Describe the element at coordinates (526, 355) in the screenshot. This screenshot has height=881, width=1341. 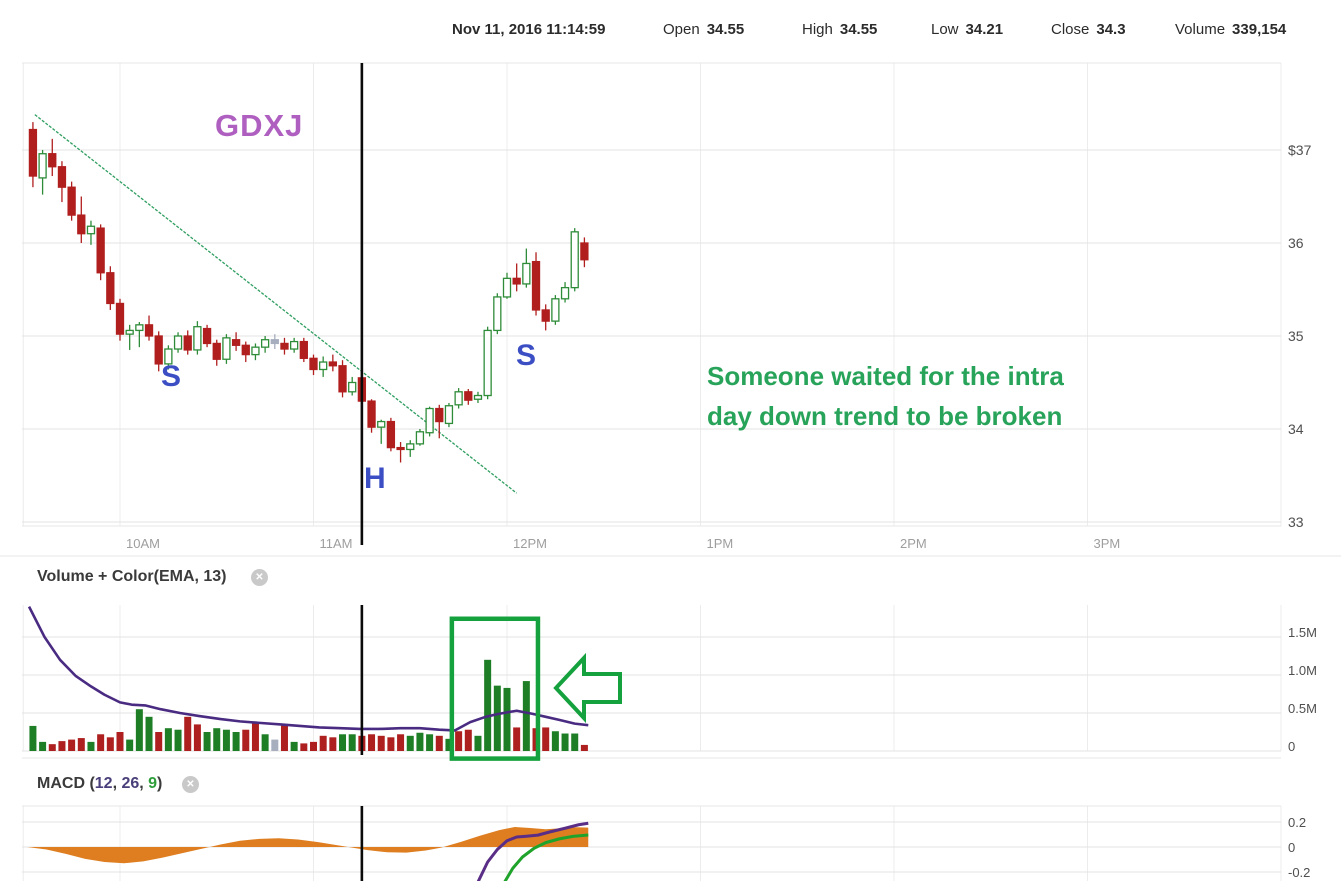
I see `right-shoulder-label: S` at that location.